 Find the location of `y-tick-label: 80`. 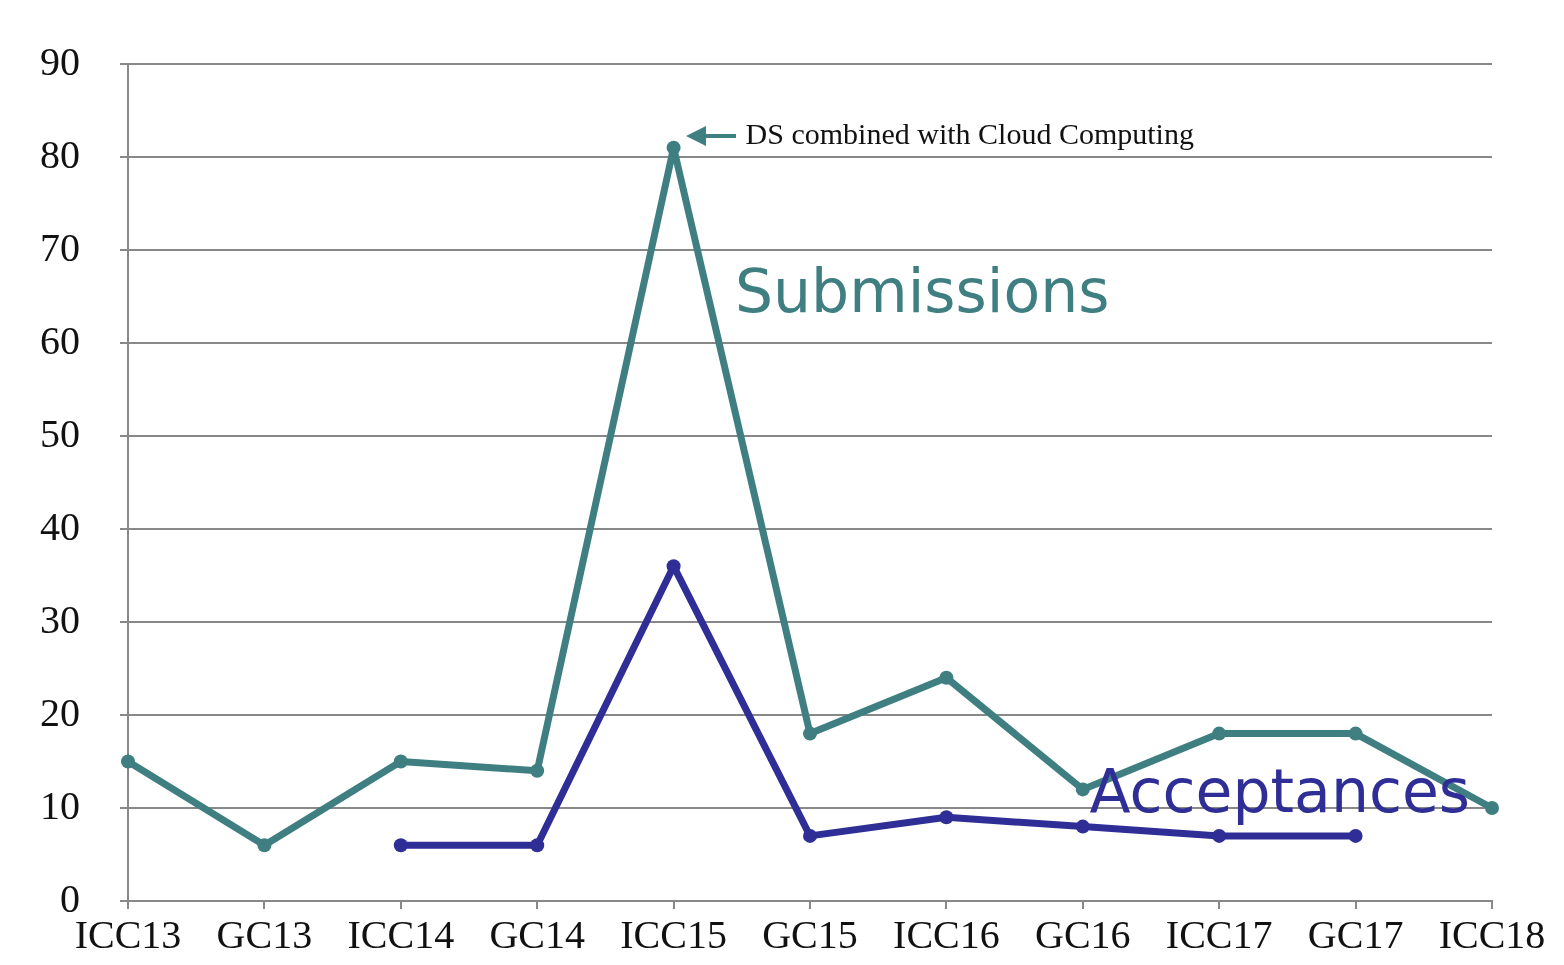

y-tick-label: 80 is located at coordinates (60, 154).